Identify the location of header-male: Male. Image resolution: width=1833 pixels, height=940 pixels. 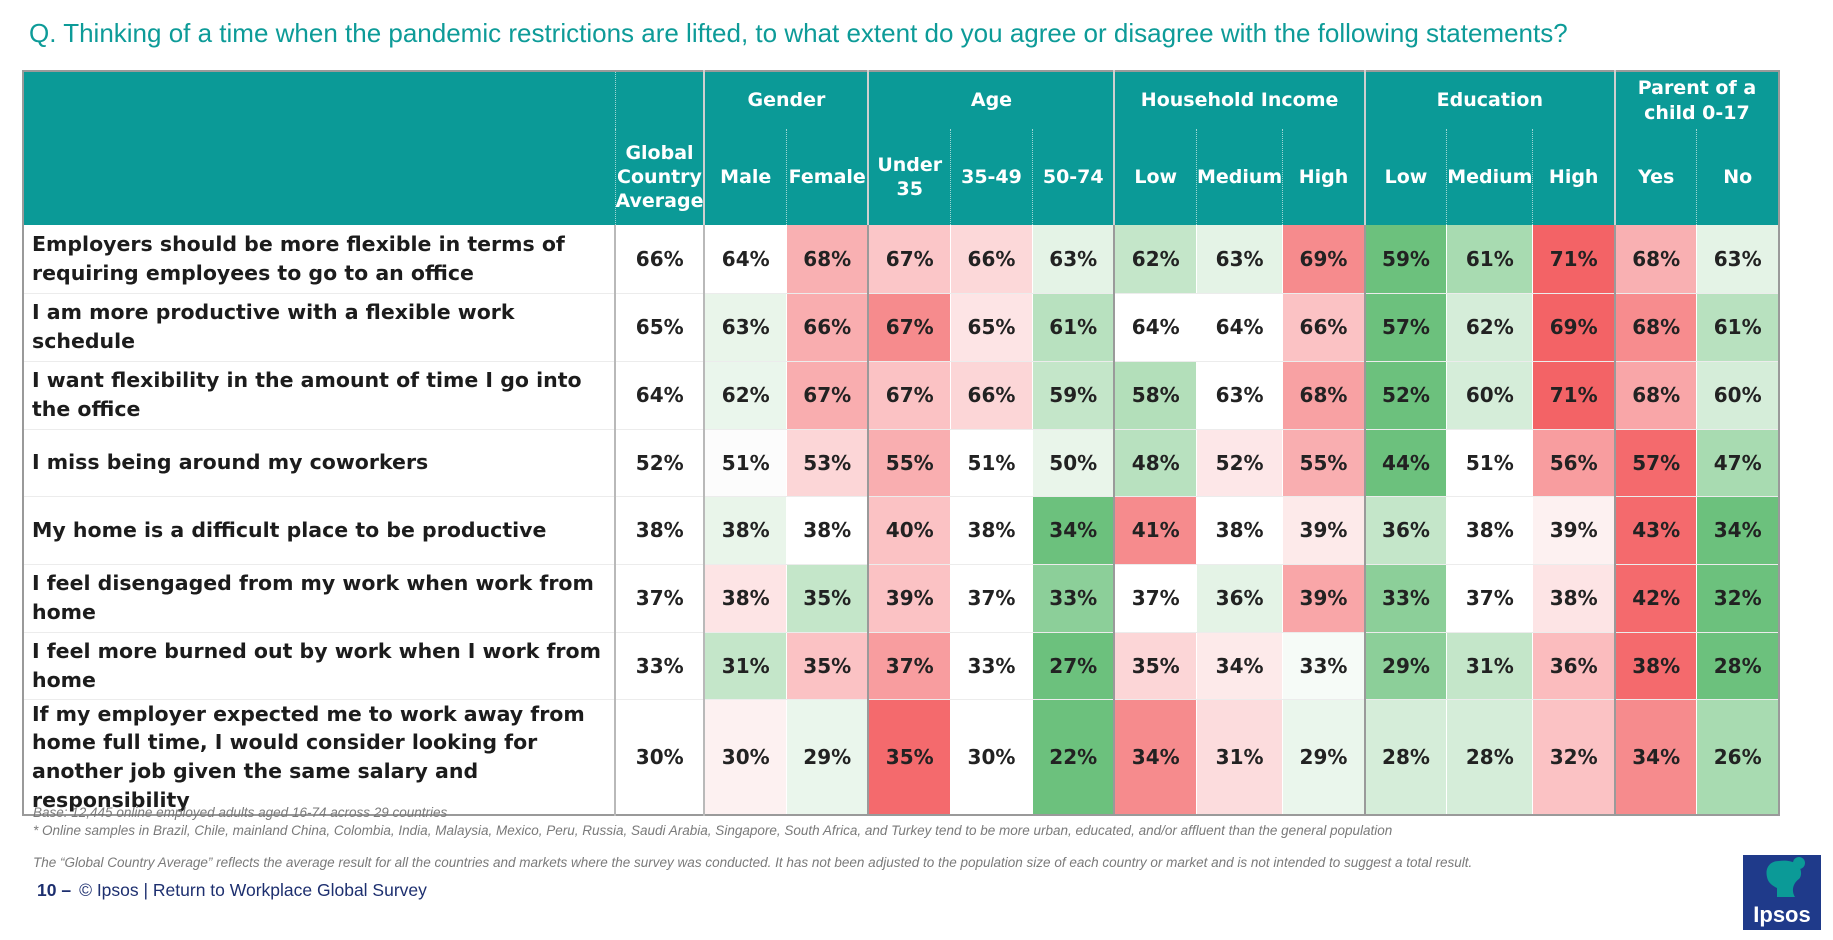
(745, 177).